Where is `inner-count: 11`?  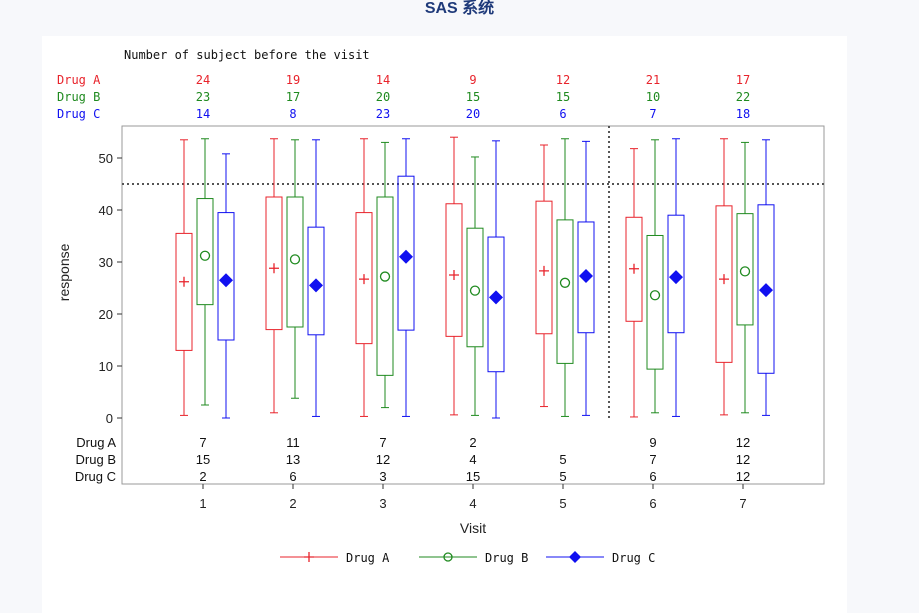
inner-count: 11 is located at coordinates (293, 442).